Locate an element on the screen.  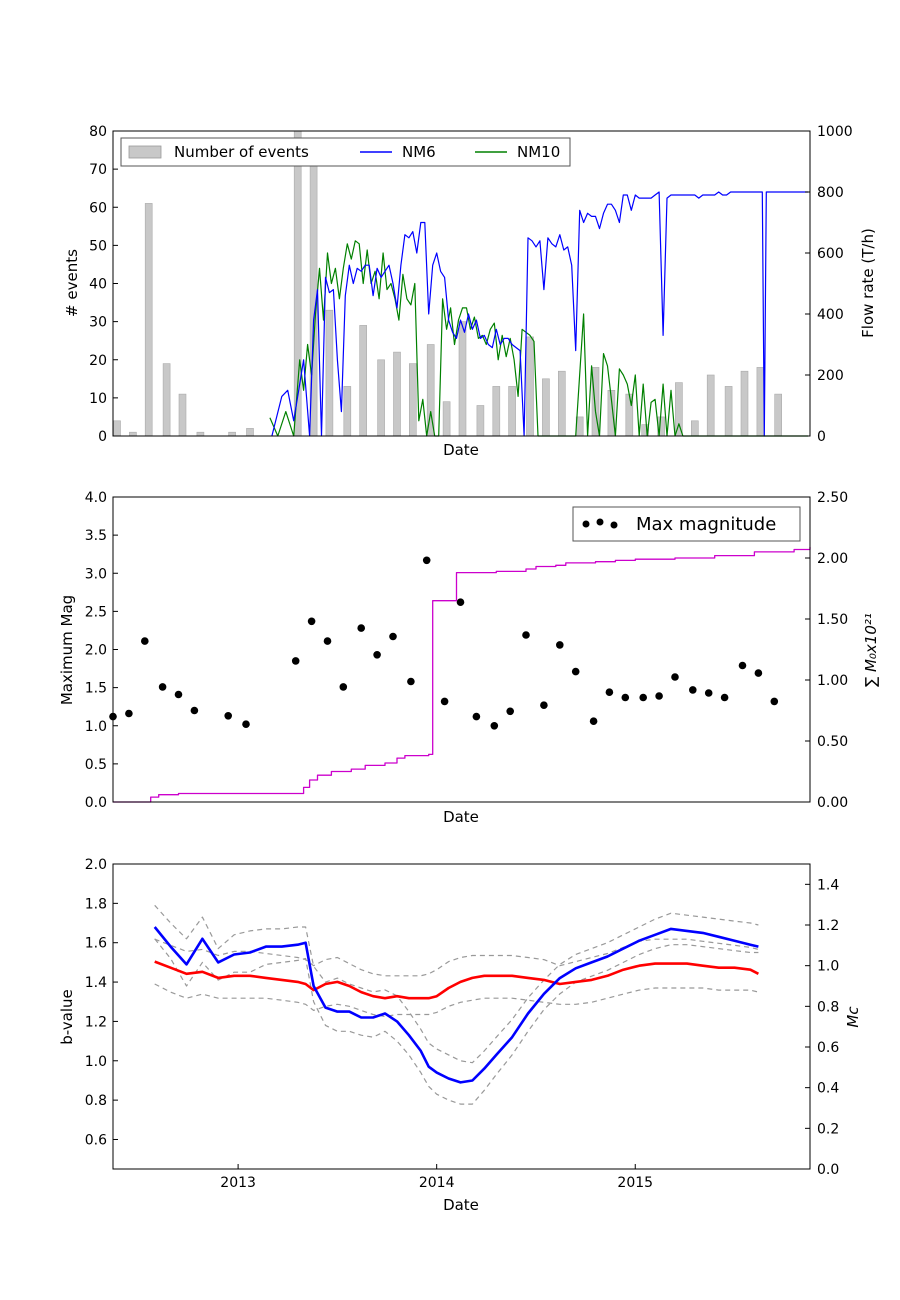
y-tick-label-left: 70 is located at coordinates (98, 170).